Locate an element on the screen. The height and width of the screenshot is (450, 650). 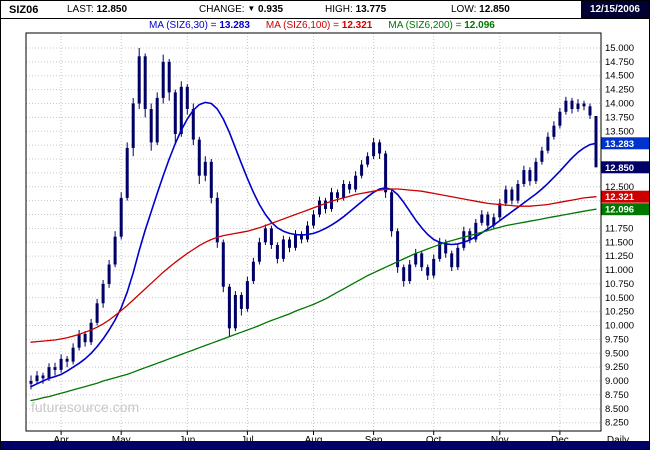
svg-text: Jun is located at coordinates (187, 440).